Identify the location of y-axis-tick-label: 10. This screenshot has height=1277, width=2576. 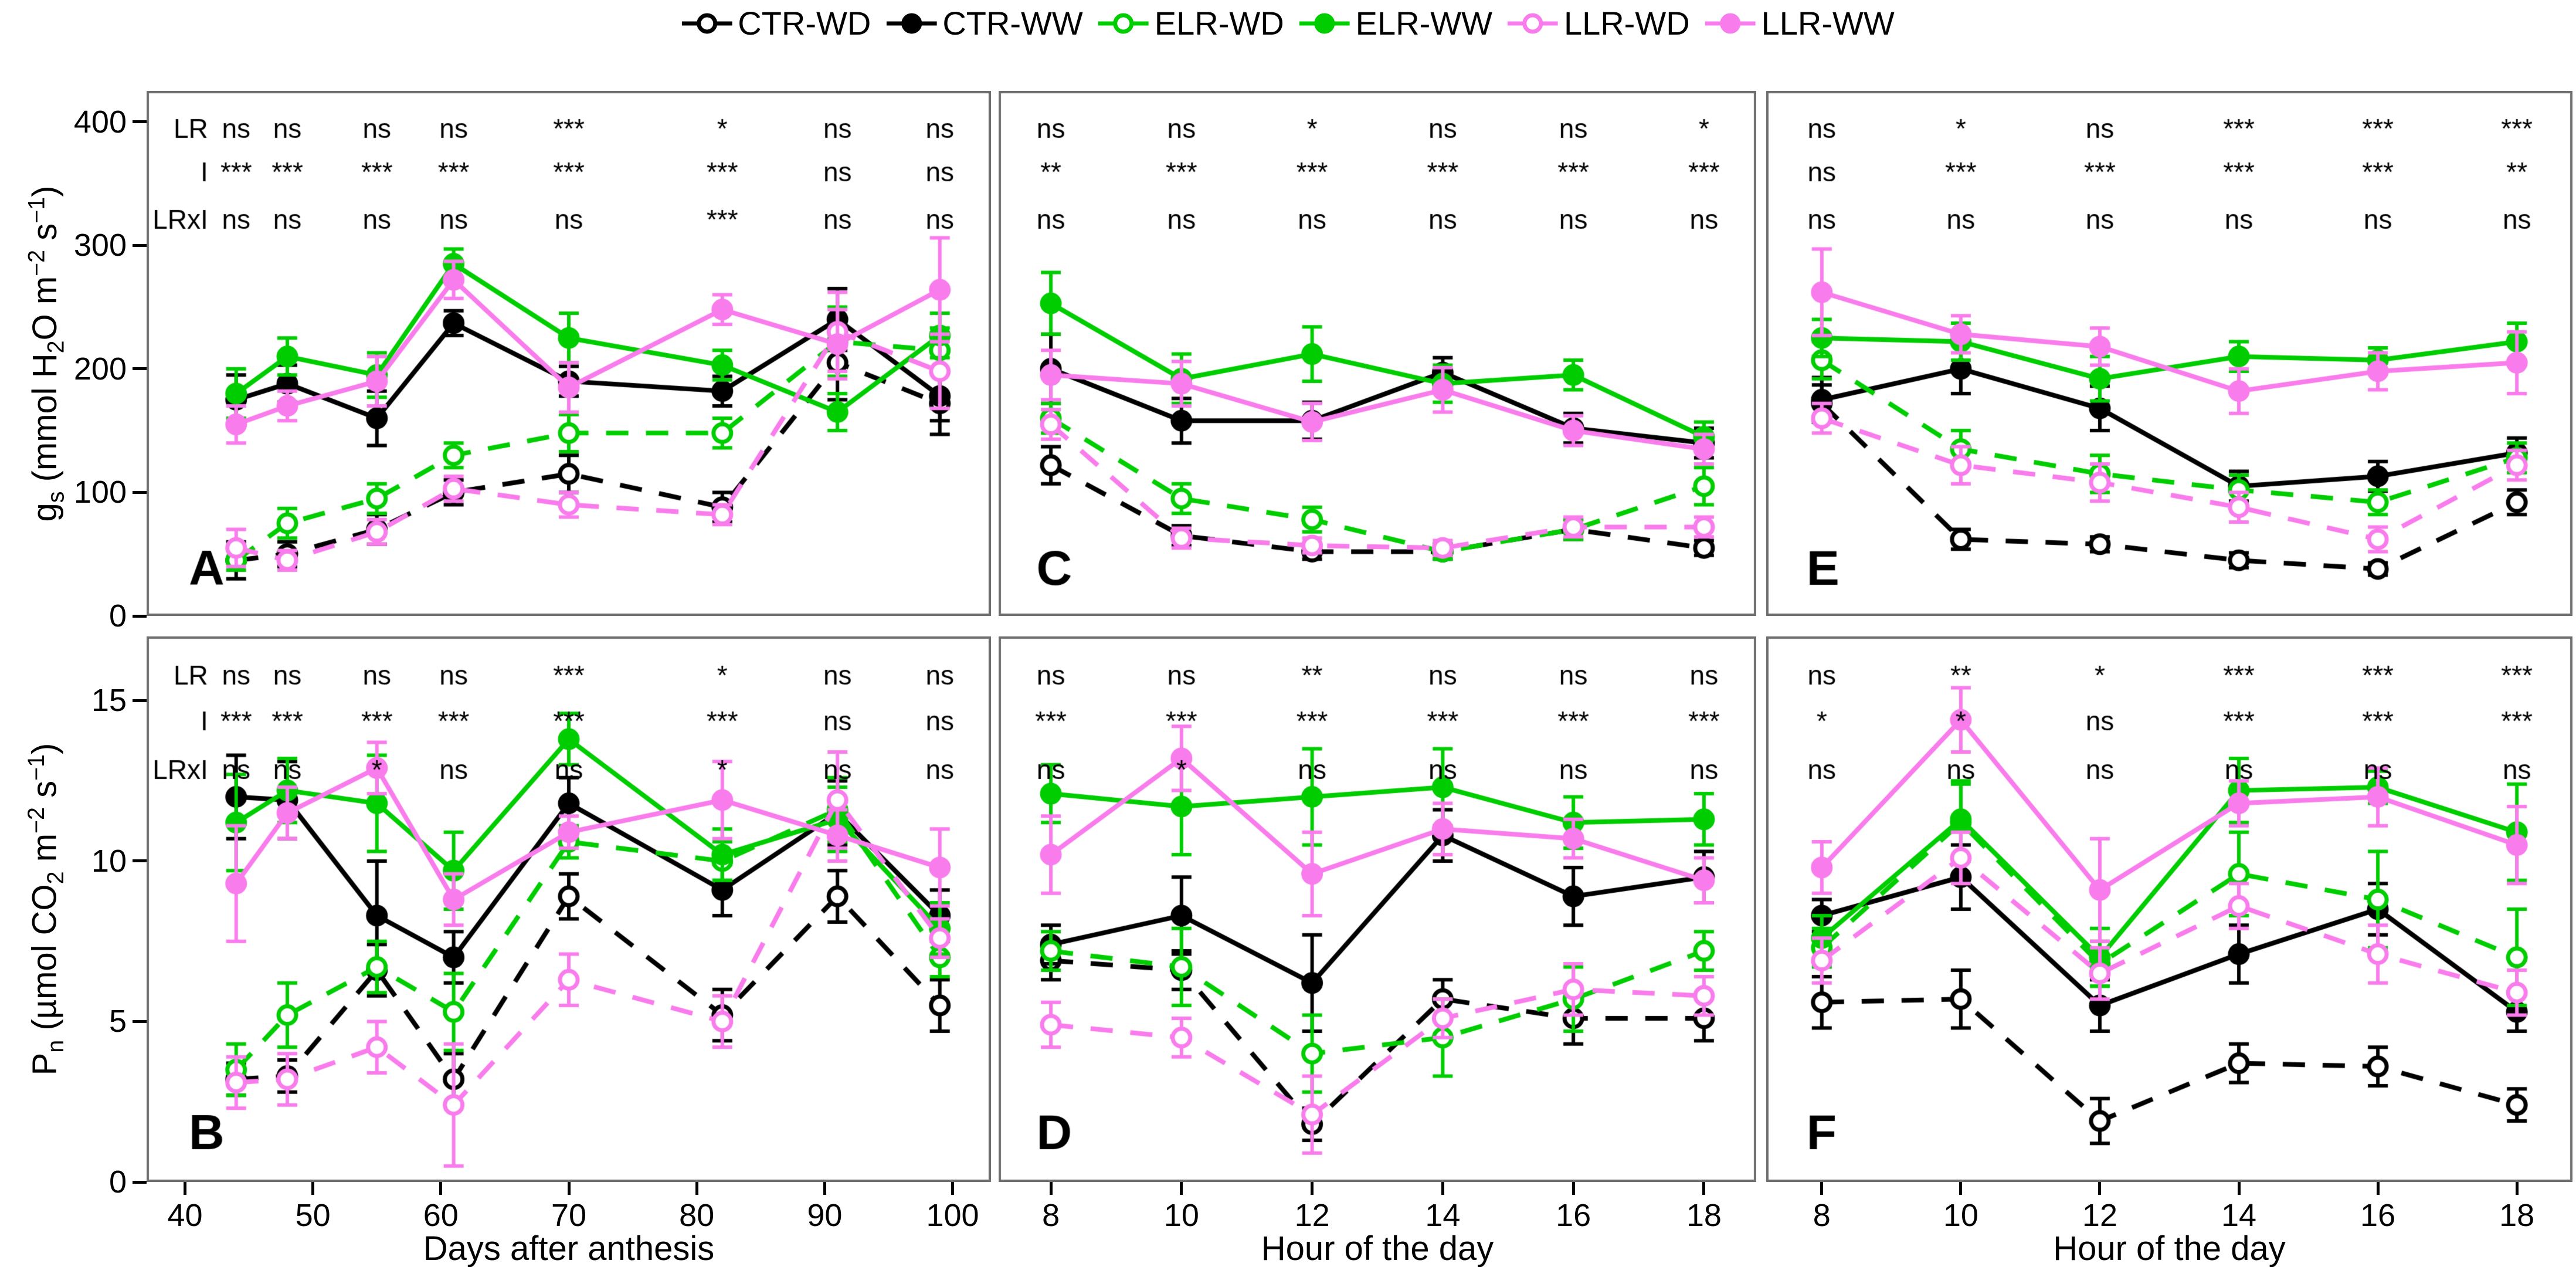
(109, 861).